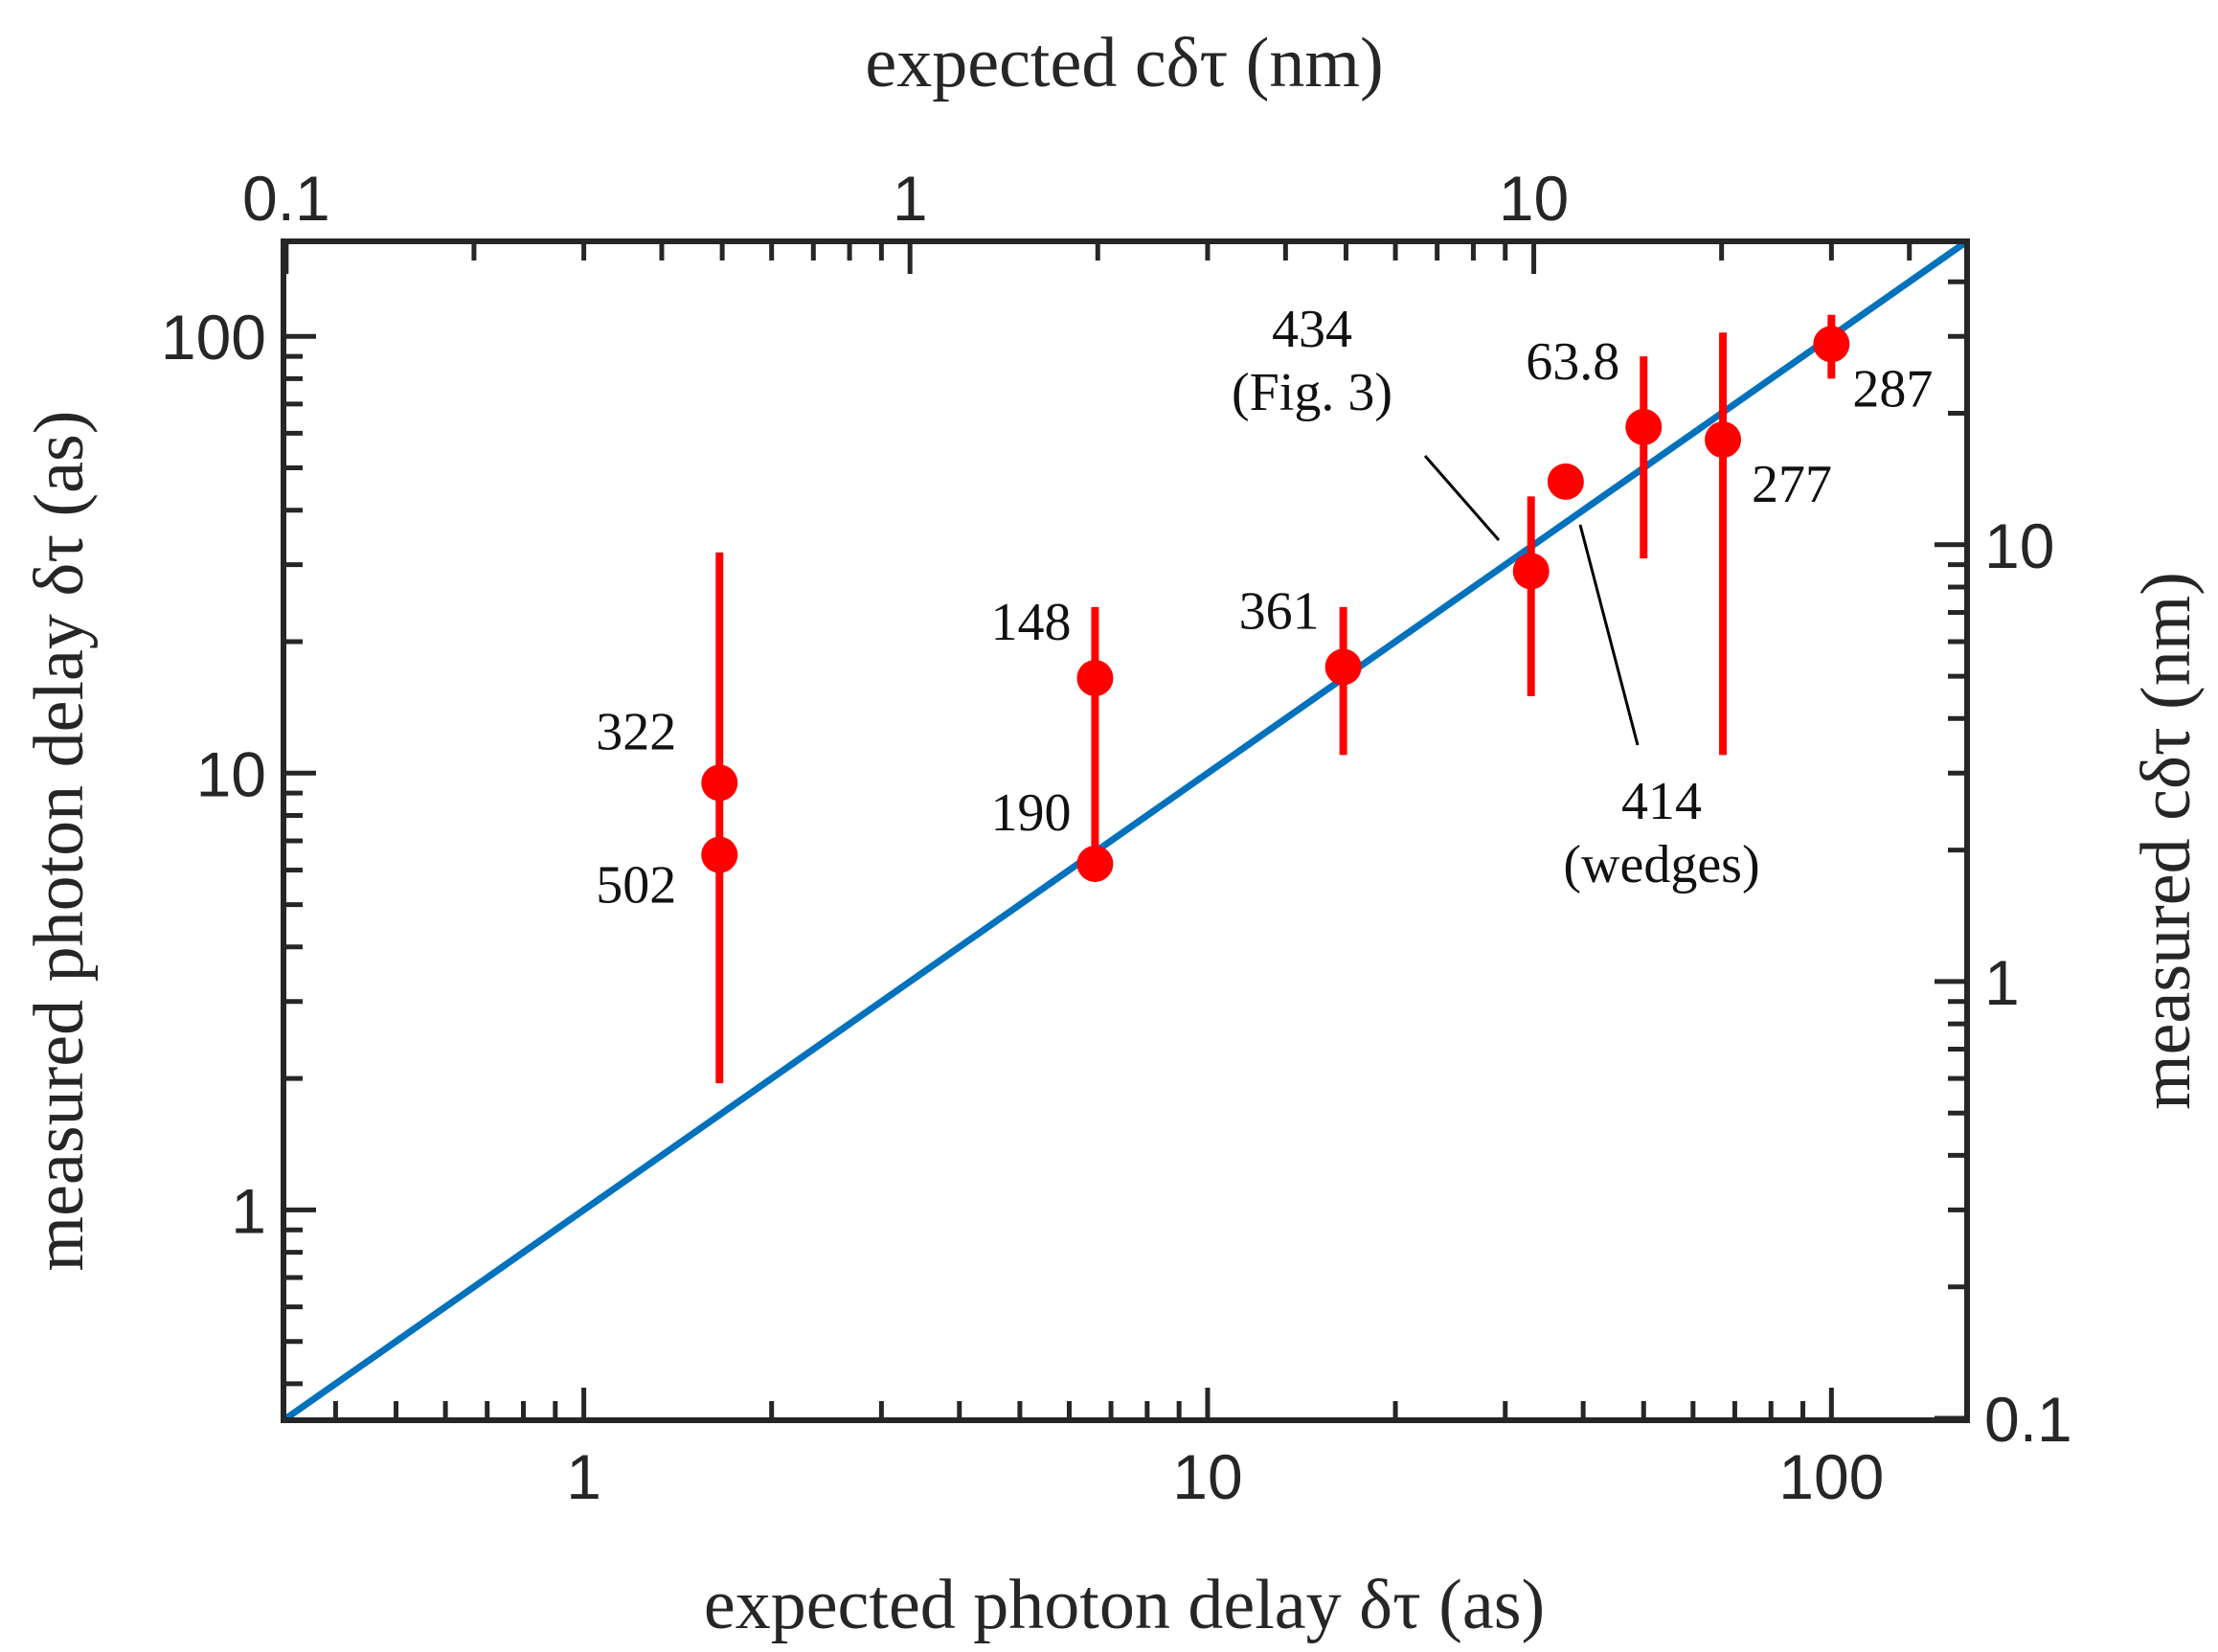 Image resolution: width=2218 pixels, height=1652 pixels. I want to click on y2-tick-label: 0.1, so click(2028, 1419).